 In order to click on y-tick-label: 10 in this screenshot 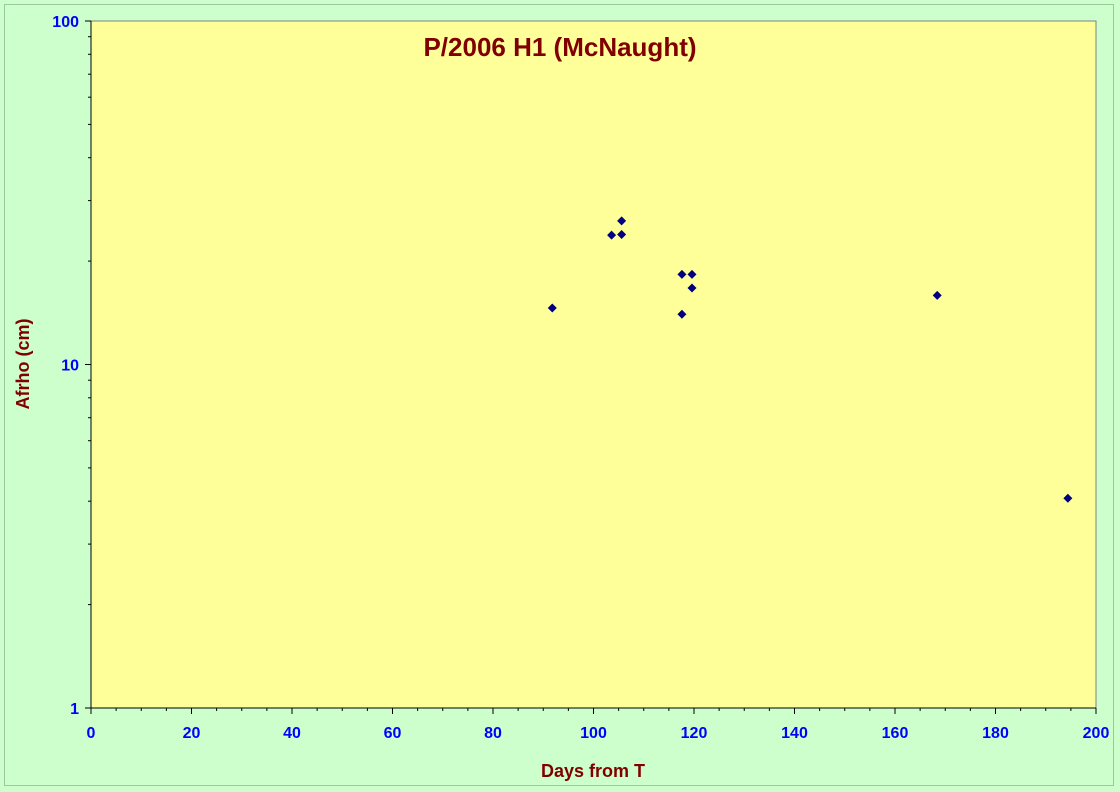, I will do `click(70, 366)`.